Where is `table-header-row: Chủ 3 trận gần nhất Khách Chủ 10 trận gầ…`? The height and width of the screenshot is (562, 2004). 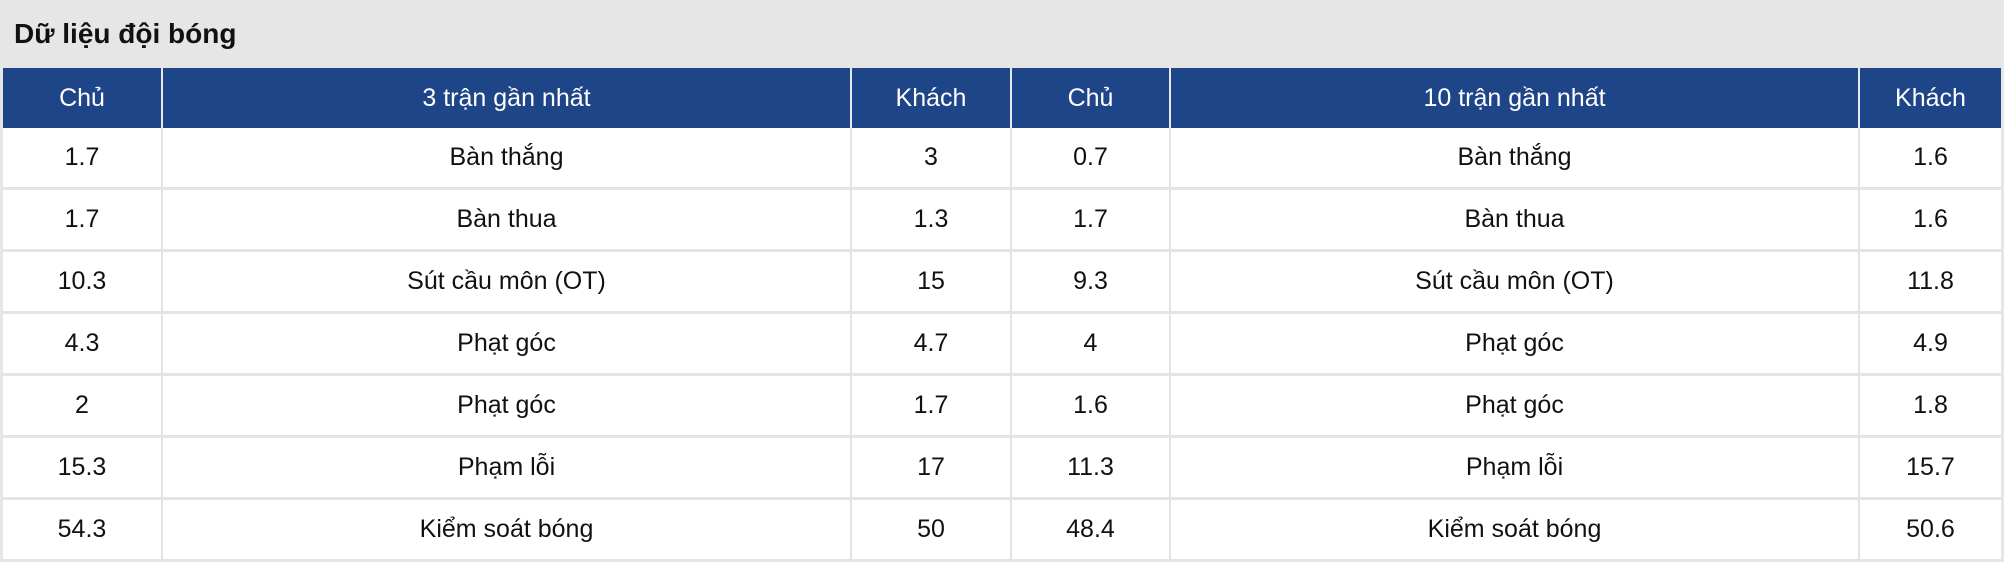
table-header-row: Chủ 3 trận gần nhất Khách Chủ 10 trận gầ… is located at coordinates (1002, 98).